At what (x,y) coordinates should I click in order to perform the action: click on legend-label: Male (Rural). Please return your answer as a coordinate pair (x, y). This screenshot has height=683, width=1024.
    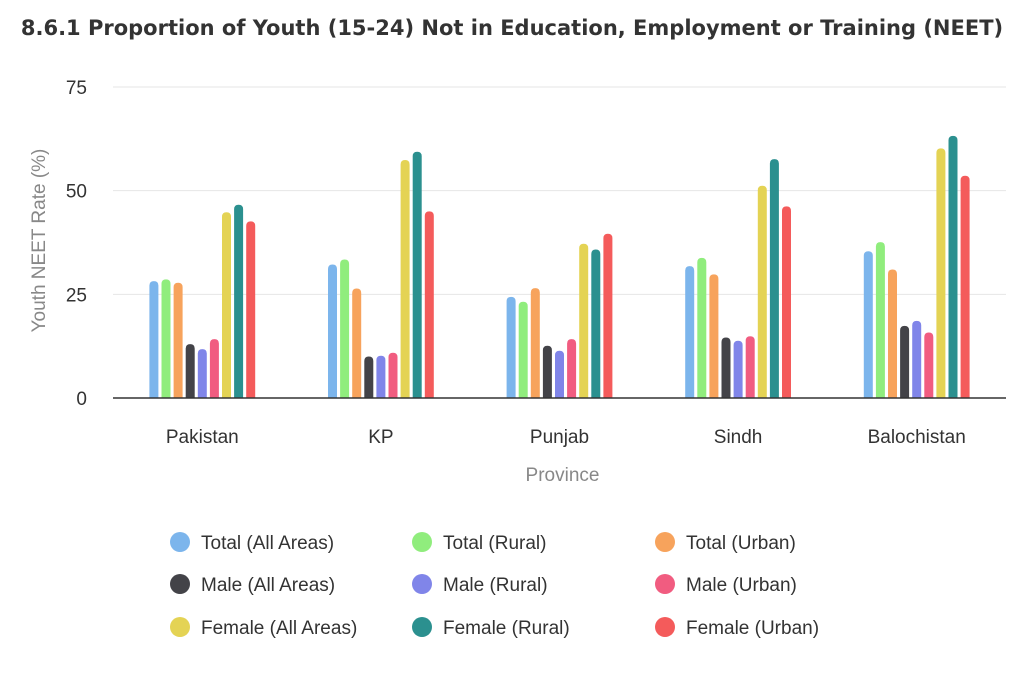
    Looking at the image, I should click on (495, 585).